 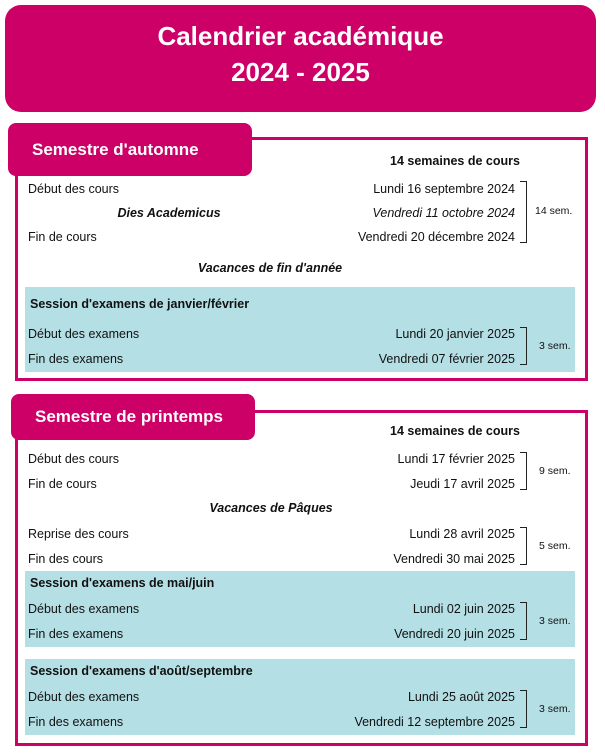 What do you see at coordinates (130, 149) in the screenshot?
I see `autumn-tab: Semestre d'automne` at bounding box center [130, 149].